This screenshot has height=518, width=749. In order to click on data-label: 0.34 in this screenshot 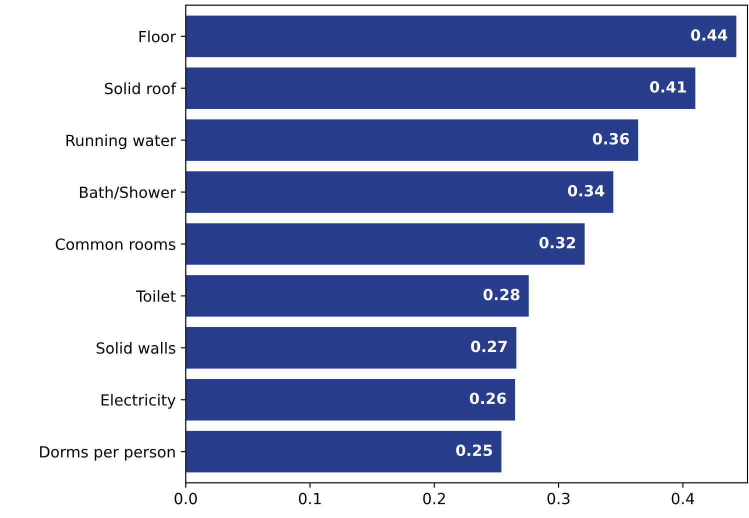, I will do `click(586, 190)`.